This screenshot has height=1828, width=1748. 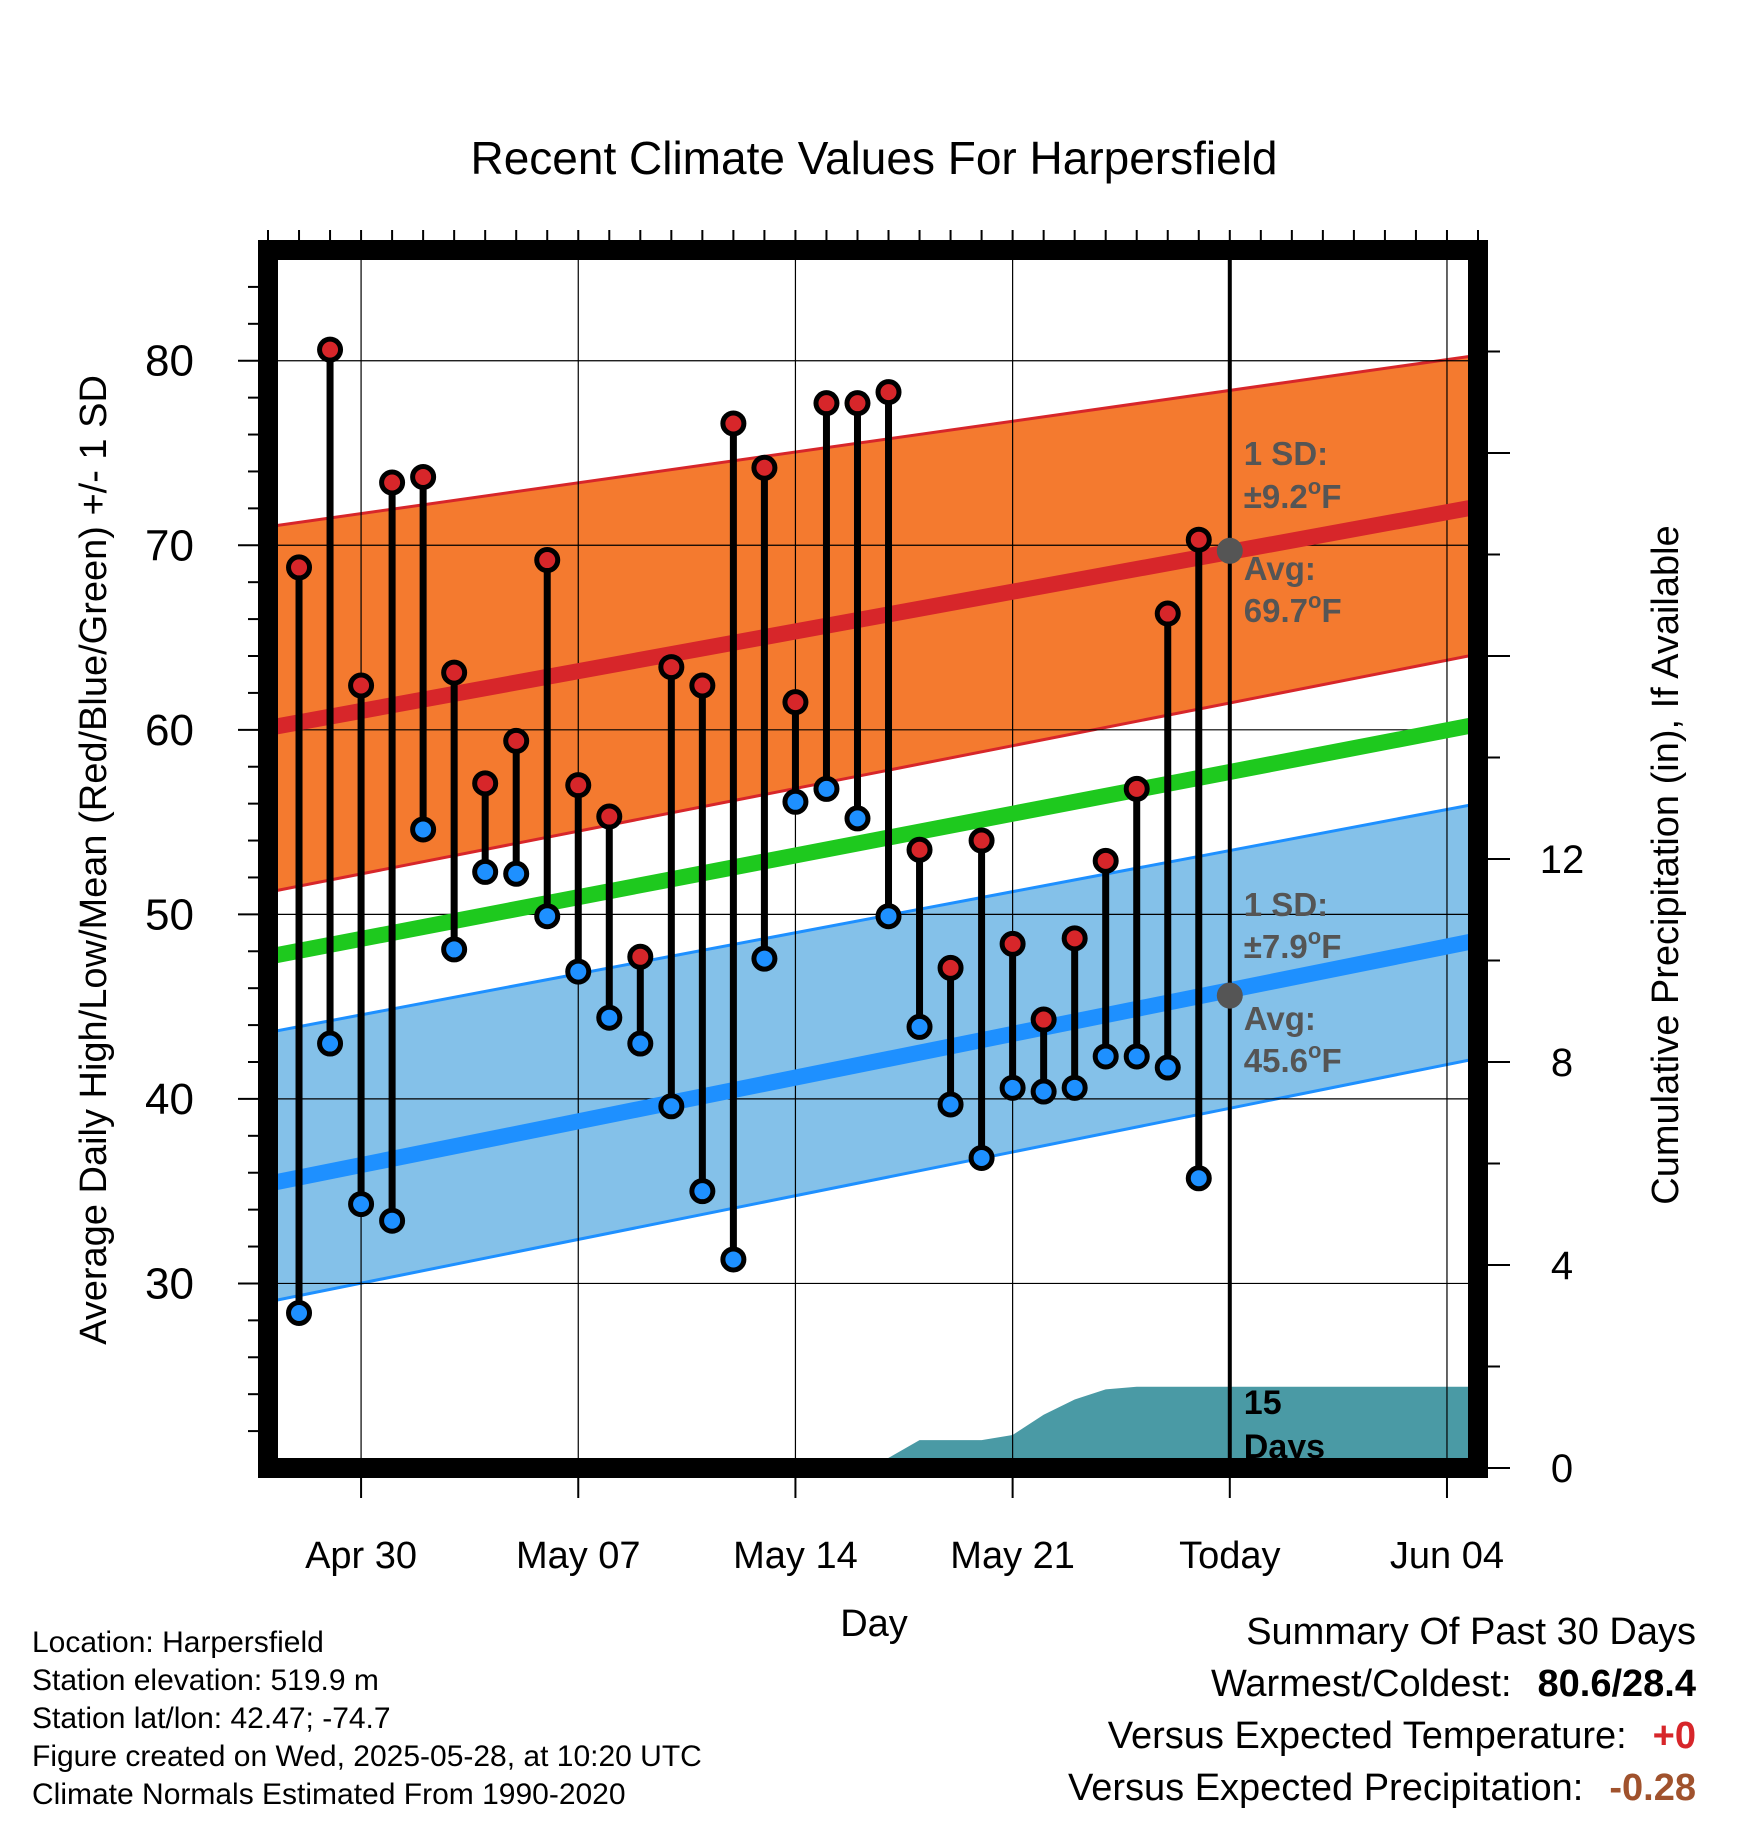 What do you see at coordinates (1616, 1684) in the screenshot?
I see `warm-cold-value: 80.6/28.4` at bounding box center [1616, 1684].